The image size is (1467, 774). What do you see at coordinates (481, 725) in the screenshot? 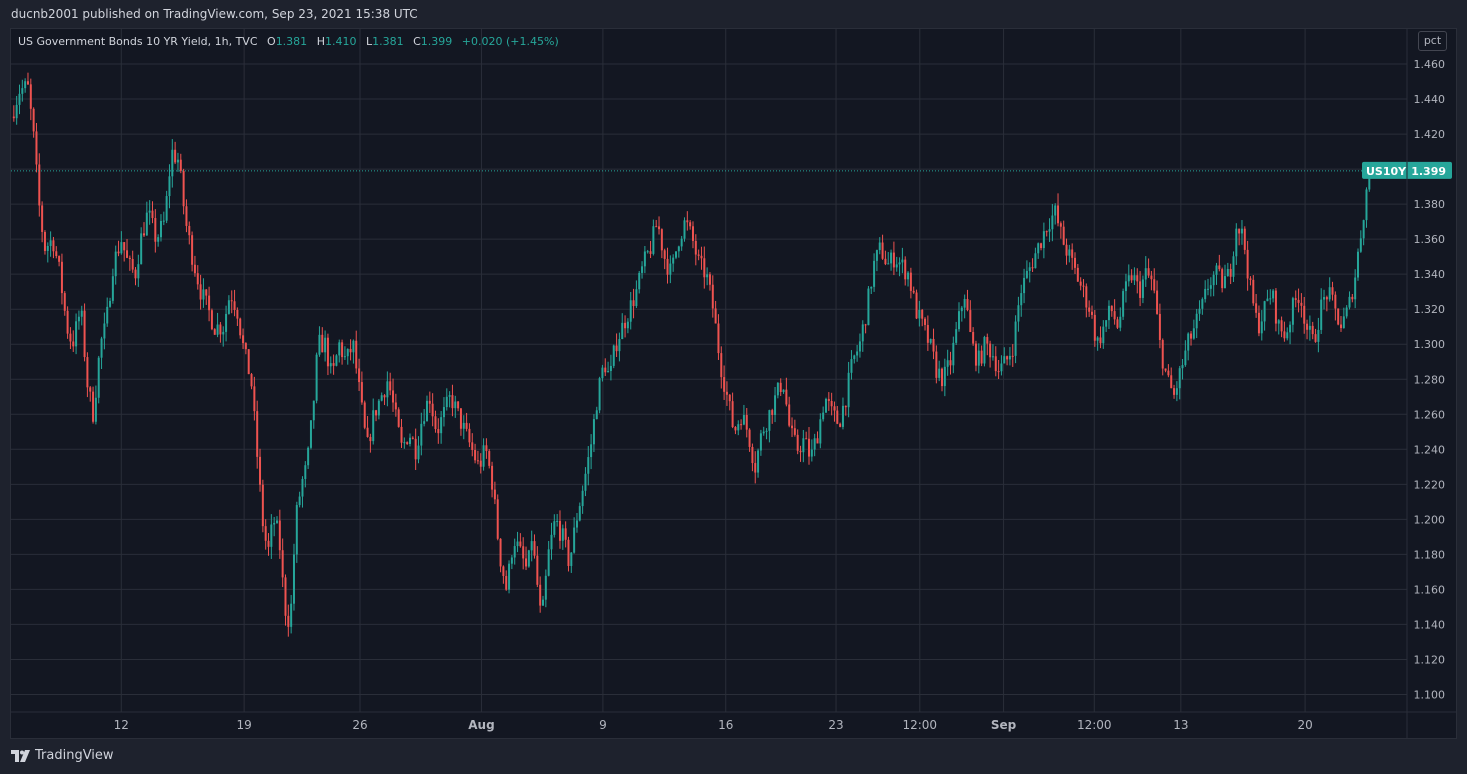
I see `time-tick-label: Aug` at bounding box center [481, 725].